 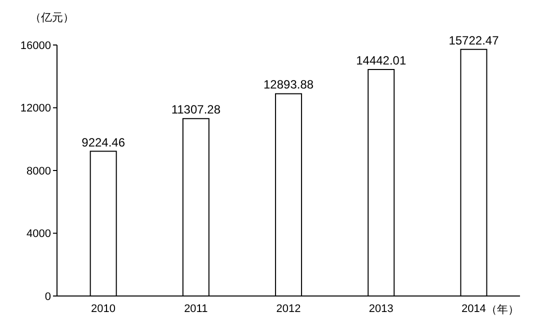 What do you see at coordinates (104, 142) in the screenshot?
I see `data-label: 9224.46` at bounding box center [104, 142].